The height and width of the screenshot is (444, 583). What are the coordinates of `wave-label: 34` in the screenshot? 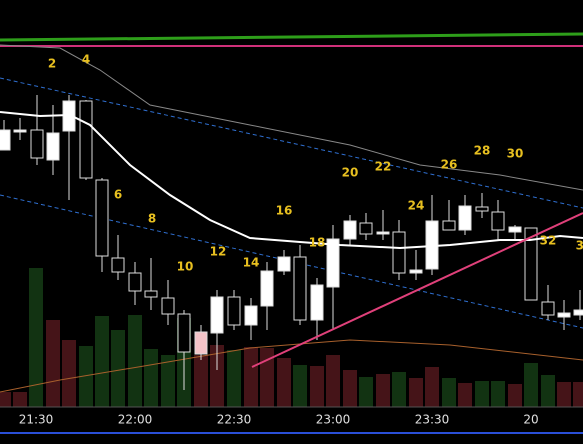 It's located at (579, 246).